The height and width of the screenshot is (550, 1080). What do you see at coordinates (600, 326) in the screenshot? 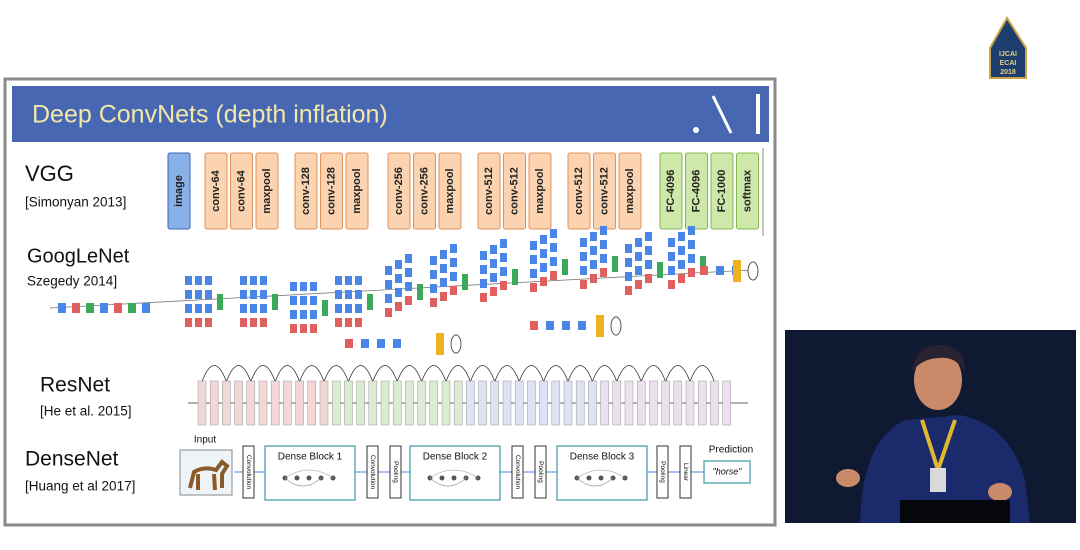
I see `googlenet-output` at bounding box center [600, 326].